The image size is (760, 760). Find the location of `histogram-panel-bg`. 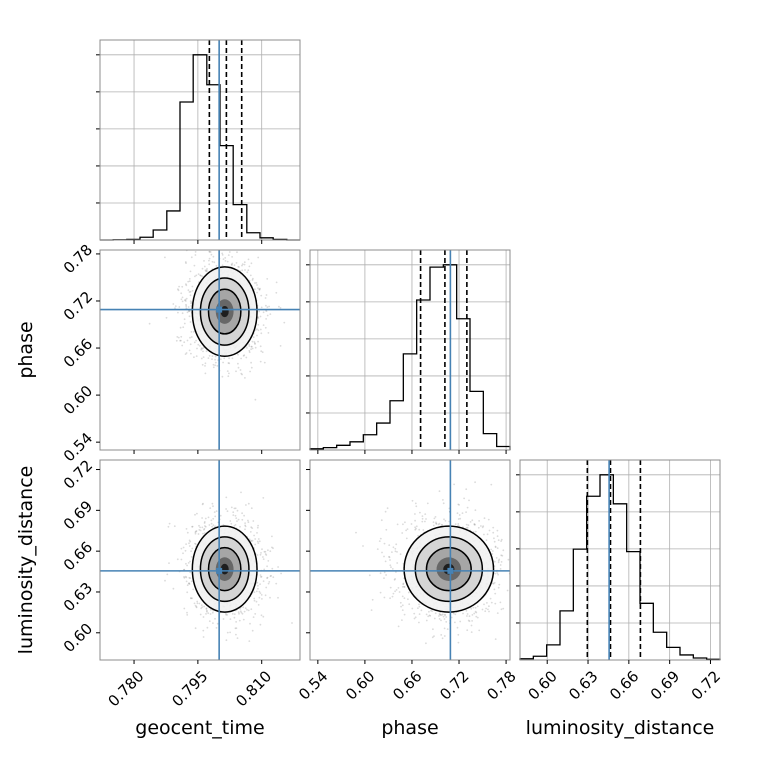

histogram-panel-bg is located at coordinates (410, 350).